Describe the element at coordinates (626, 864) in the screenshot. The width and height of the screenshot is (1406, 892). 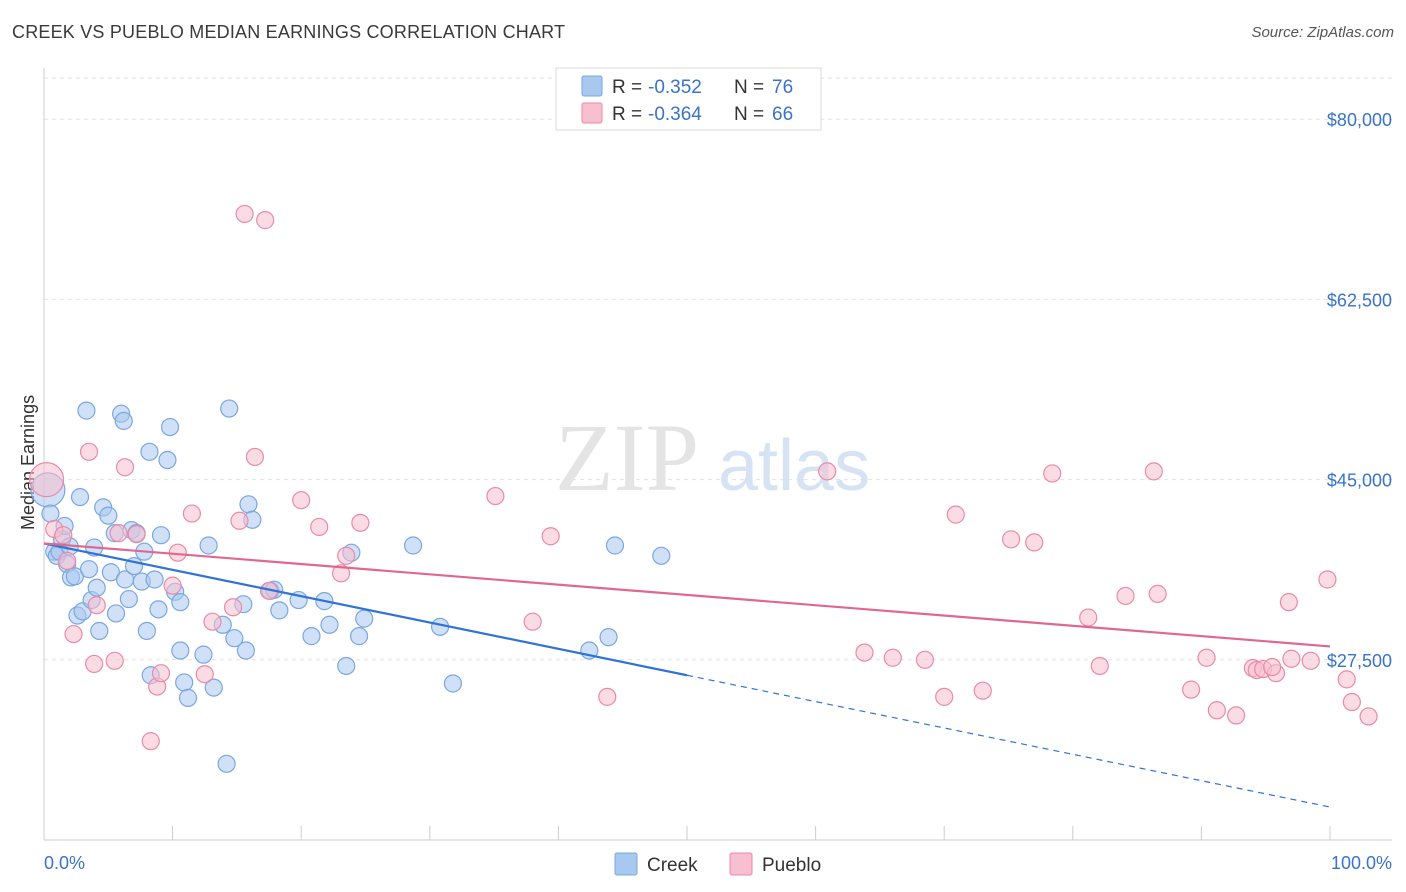
I see `legend-bottom-swatch-creek` at that location.